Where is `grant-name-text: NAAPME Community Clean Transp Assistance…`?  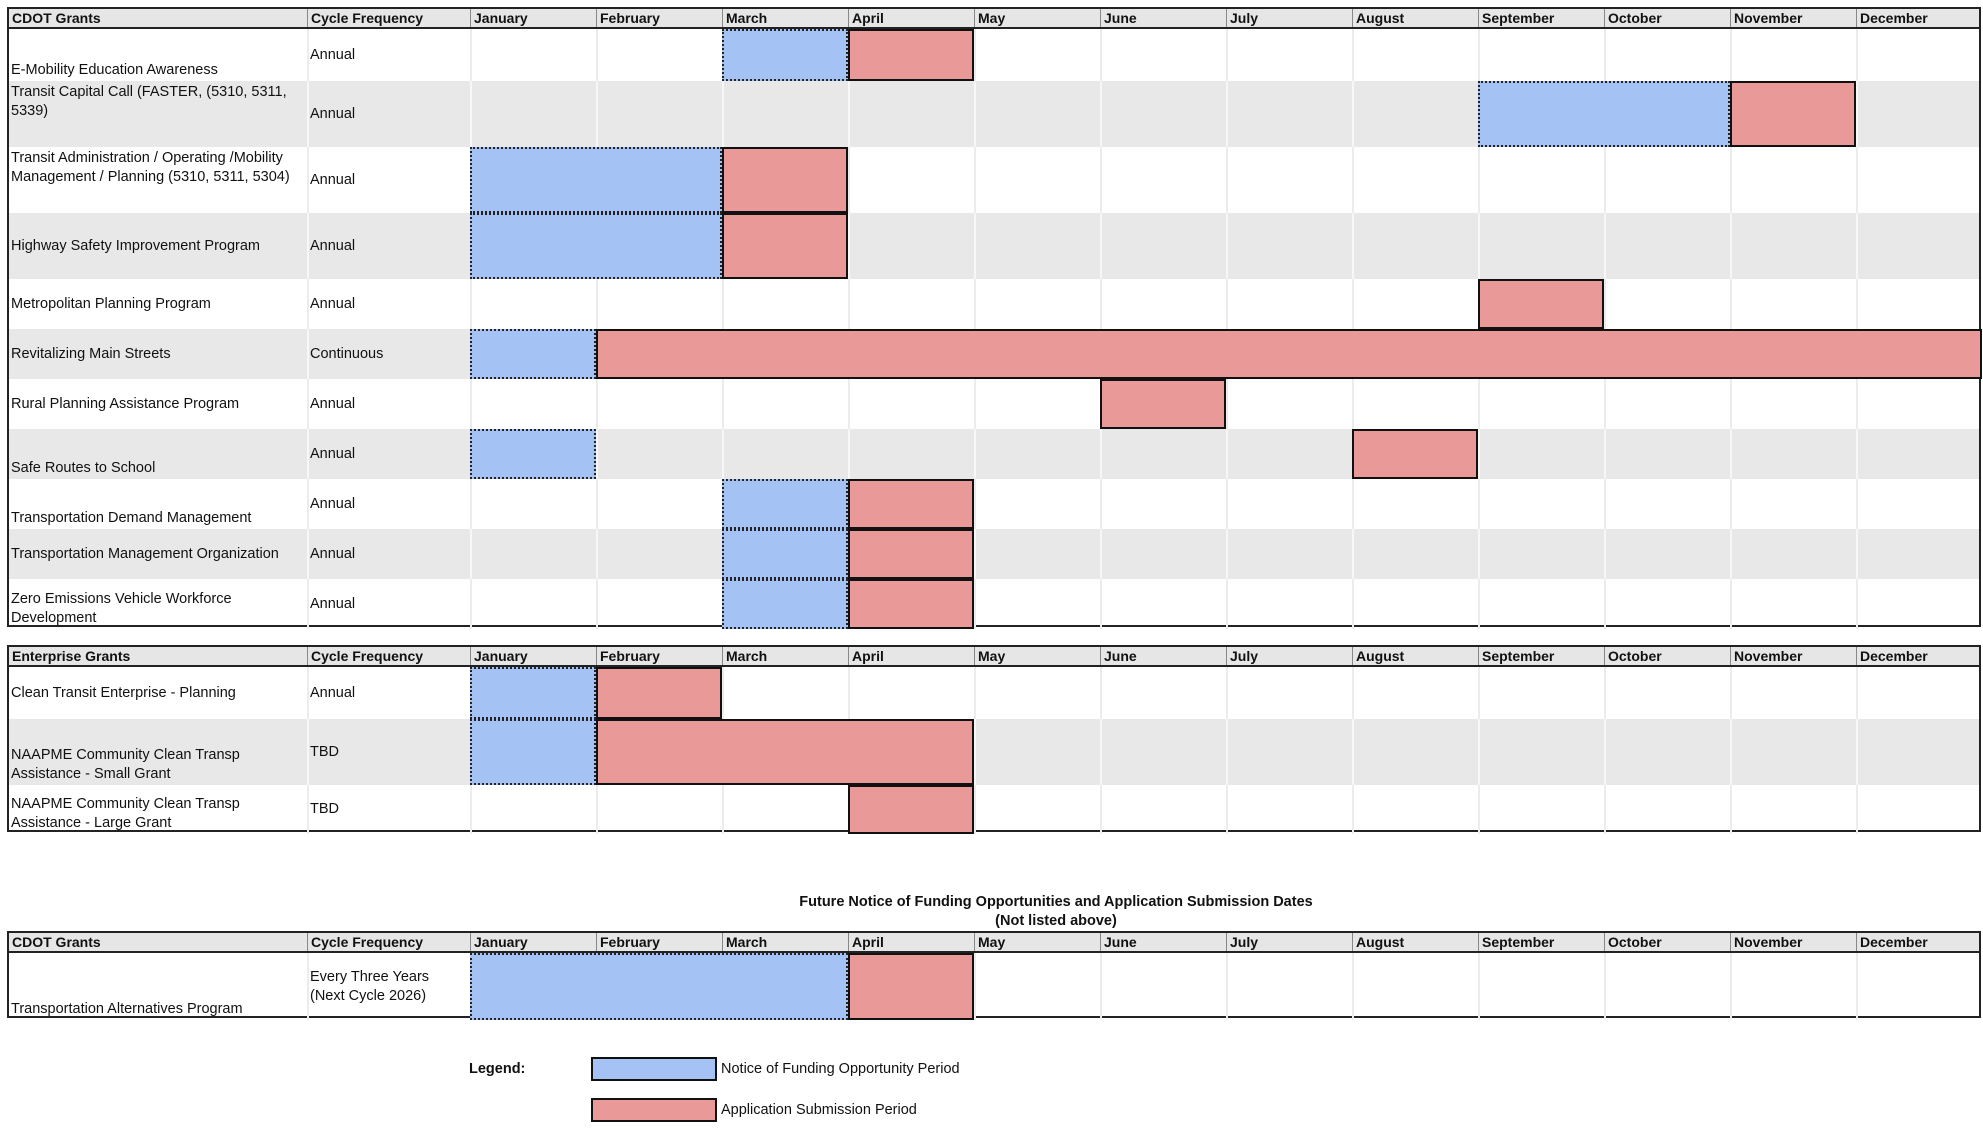
grant-name-text: NAAPME Community Clean Transp Assistance… is located at coordinates (125, 813).